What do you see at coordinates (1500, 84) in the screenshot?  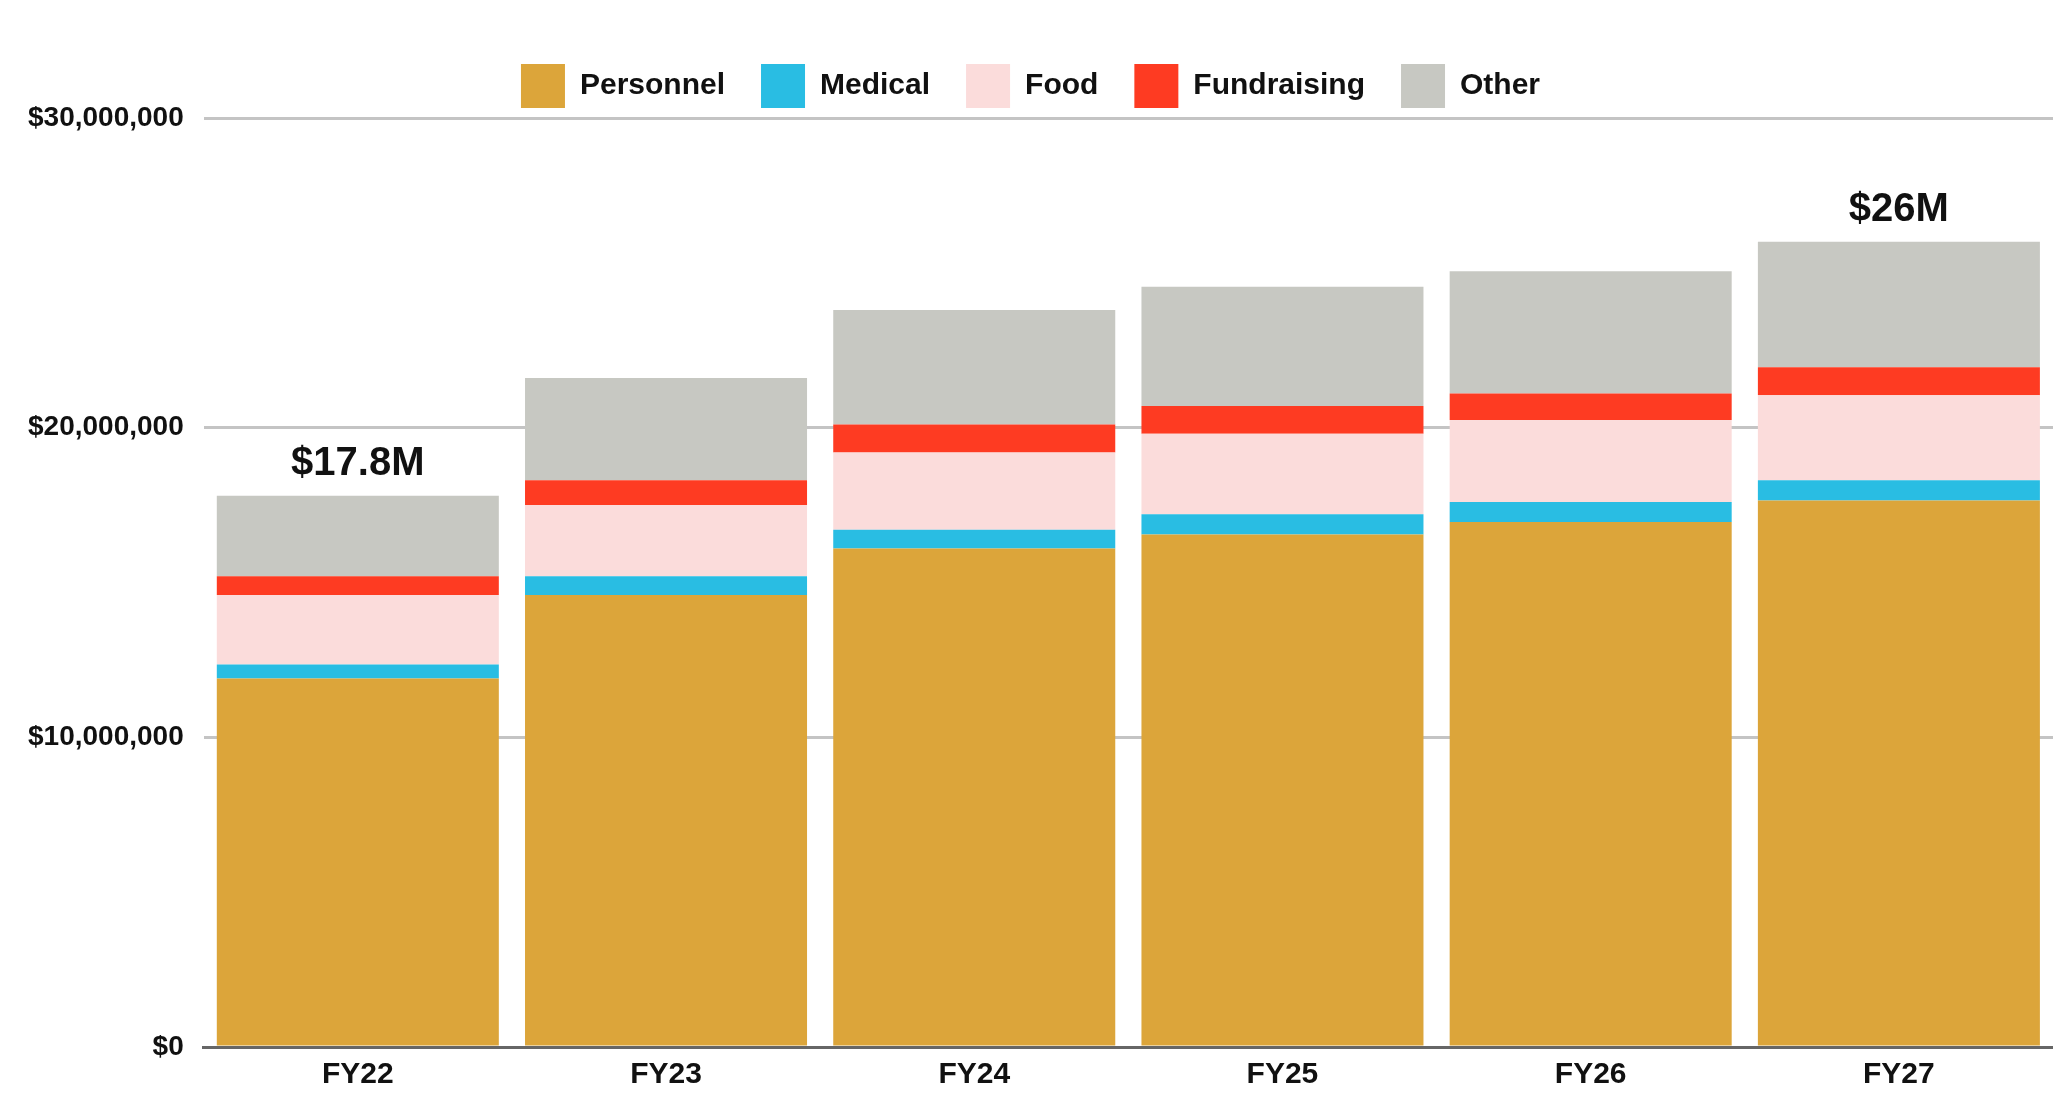 I see `legend-label: Other` at bounding box center [1500, 84].